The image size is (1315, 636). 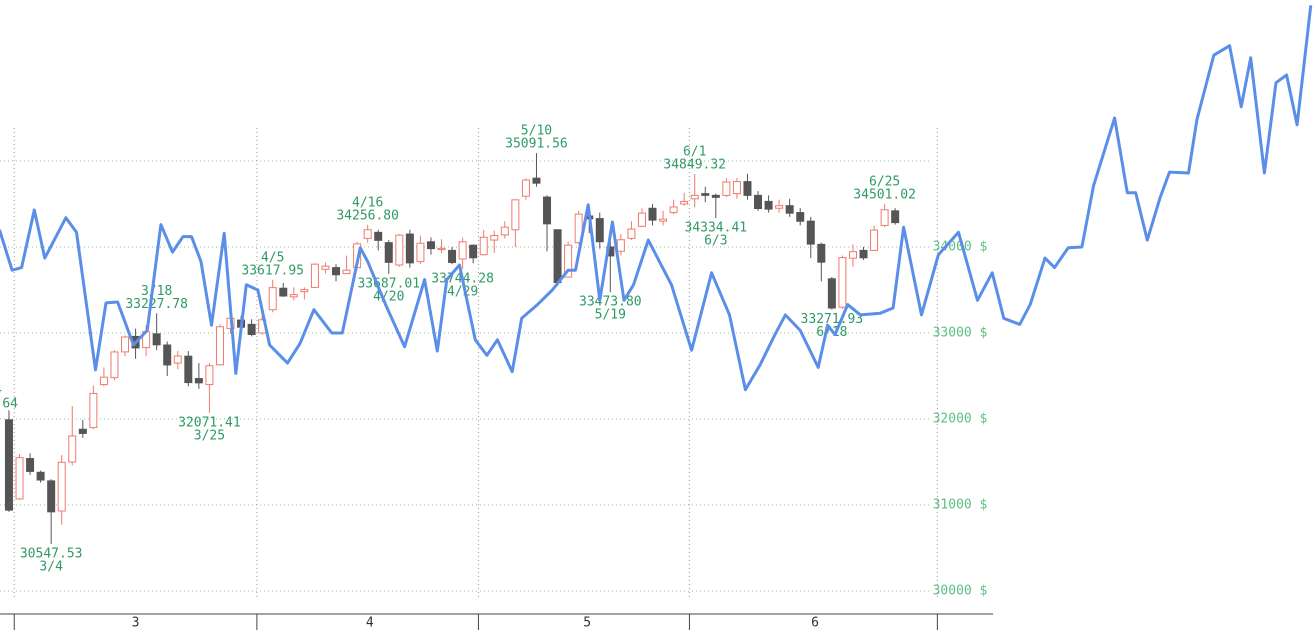 What do you see at coordinates (884, 194) in the screenshot?
I see `annotation-value: 34501.02` at bounding box center [884, 194].